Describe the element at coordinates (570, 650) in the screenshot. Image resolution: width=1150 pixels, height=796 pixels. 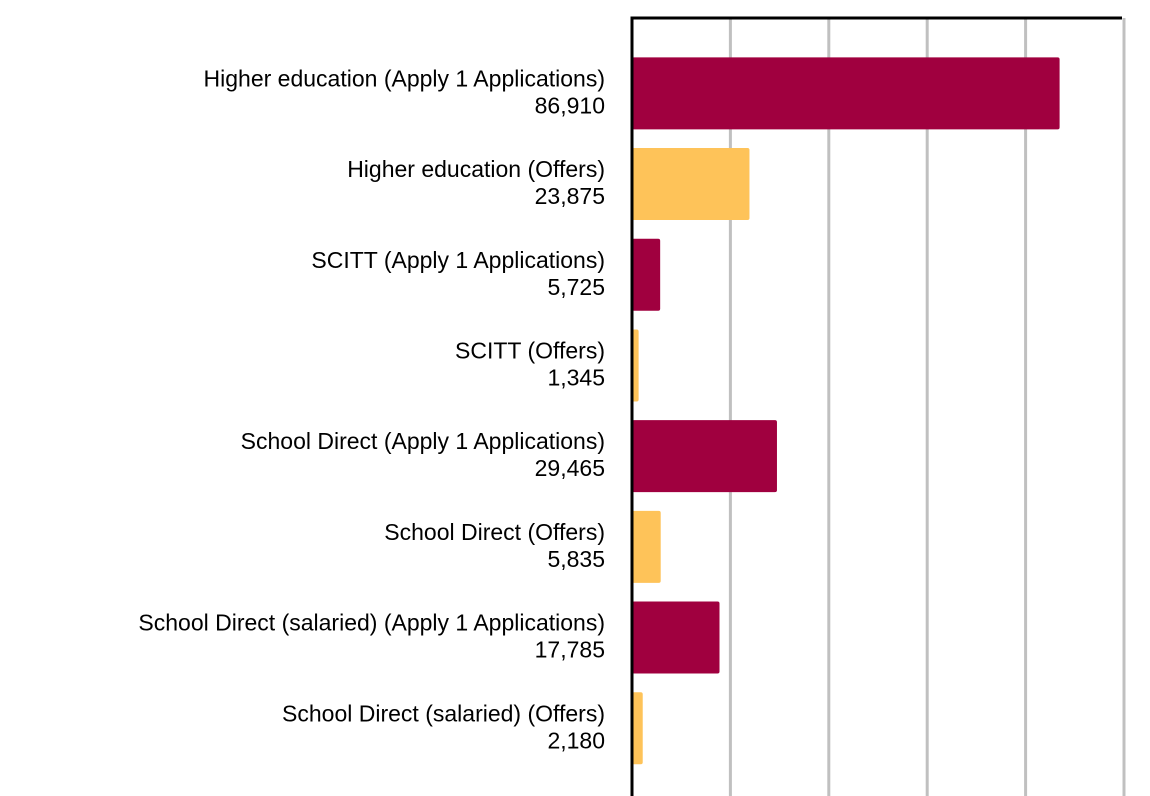
I see `value-label: 17,785` at that location.